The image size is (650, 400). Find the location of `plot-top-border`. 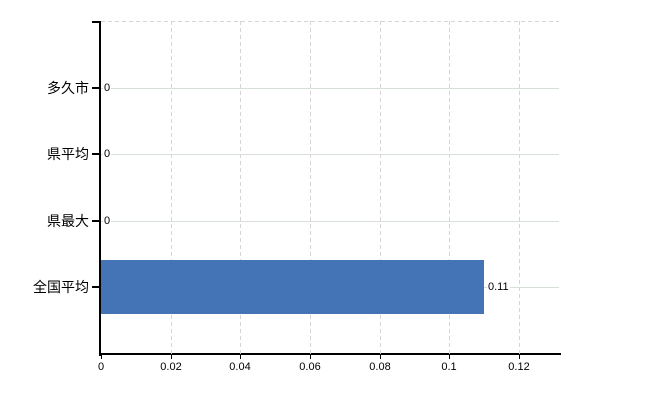

plot-top-border is located at coordinates (330, 21).